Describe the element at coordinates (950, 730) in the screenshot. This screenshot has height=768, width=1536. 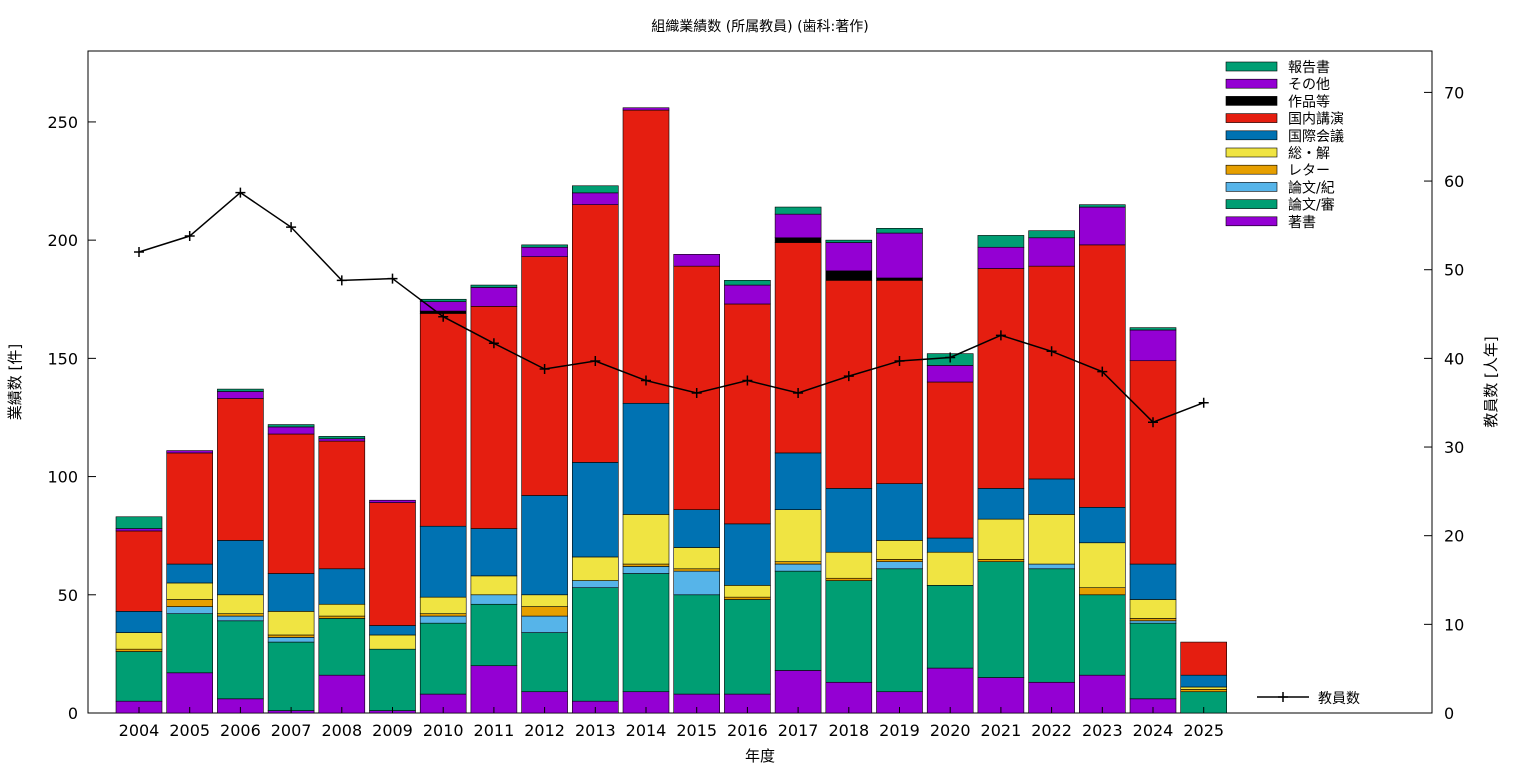
I see `x-tick-label: 2020` at that location.